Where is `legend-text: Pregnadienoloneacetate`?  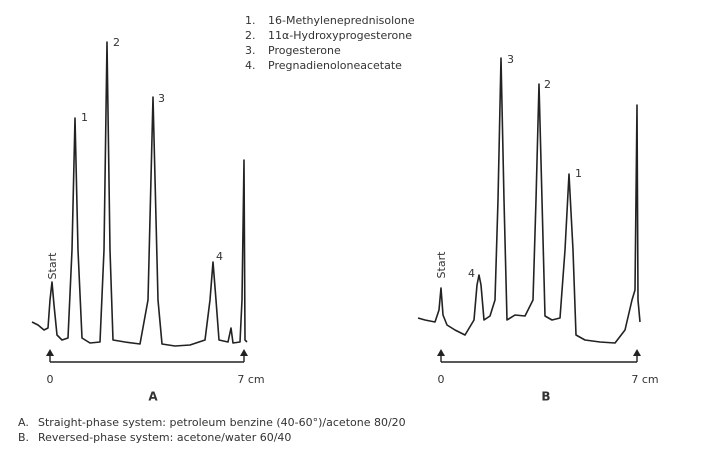
legend-text: Pregnadienoloneacetate is located at coordinates (335, 65).